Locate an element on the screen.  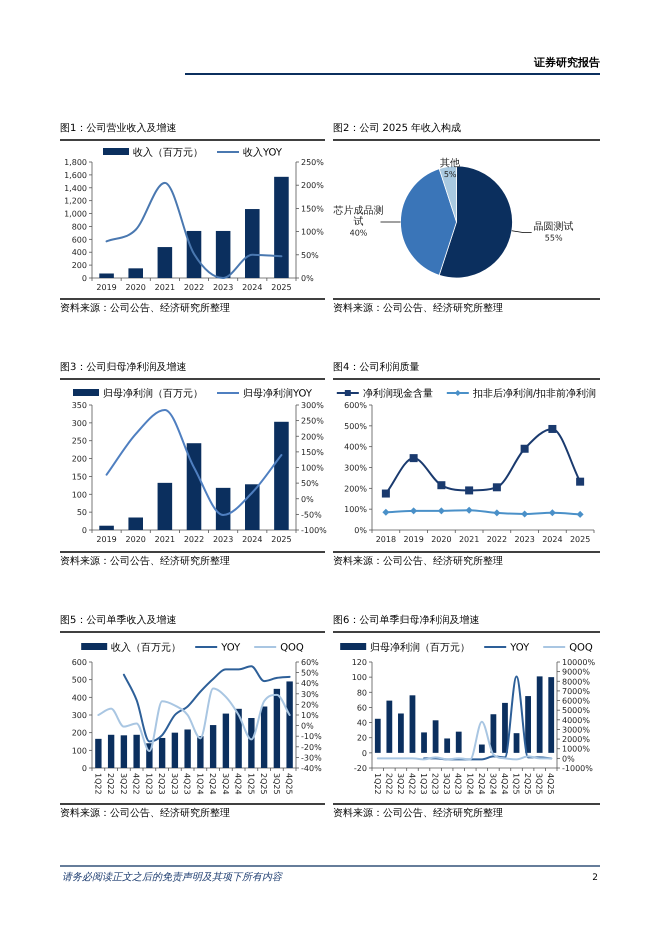
y2-tick-label: 4000% is located at coordinates (576, 720).